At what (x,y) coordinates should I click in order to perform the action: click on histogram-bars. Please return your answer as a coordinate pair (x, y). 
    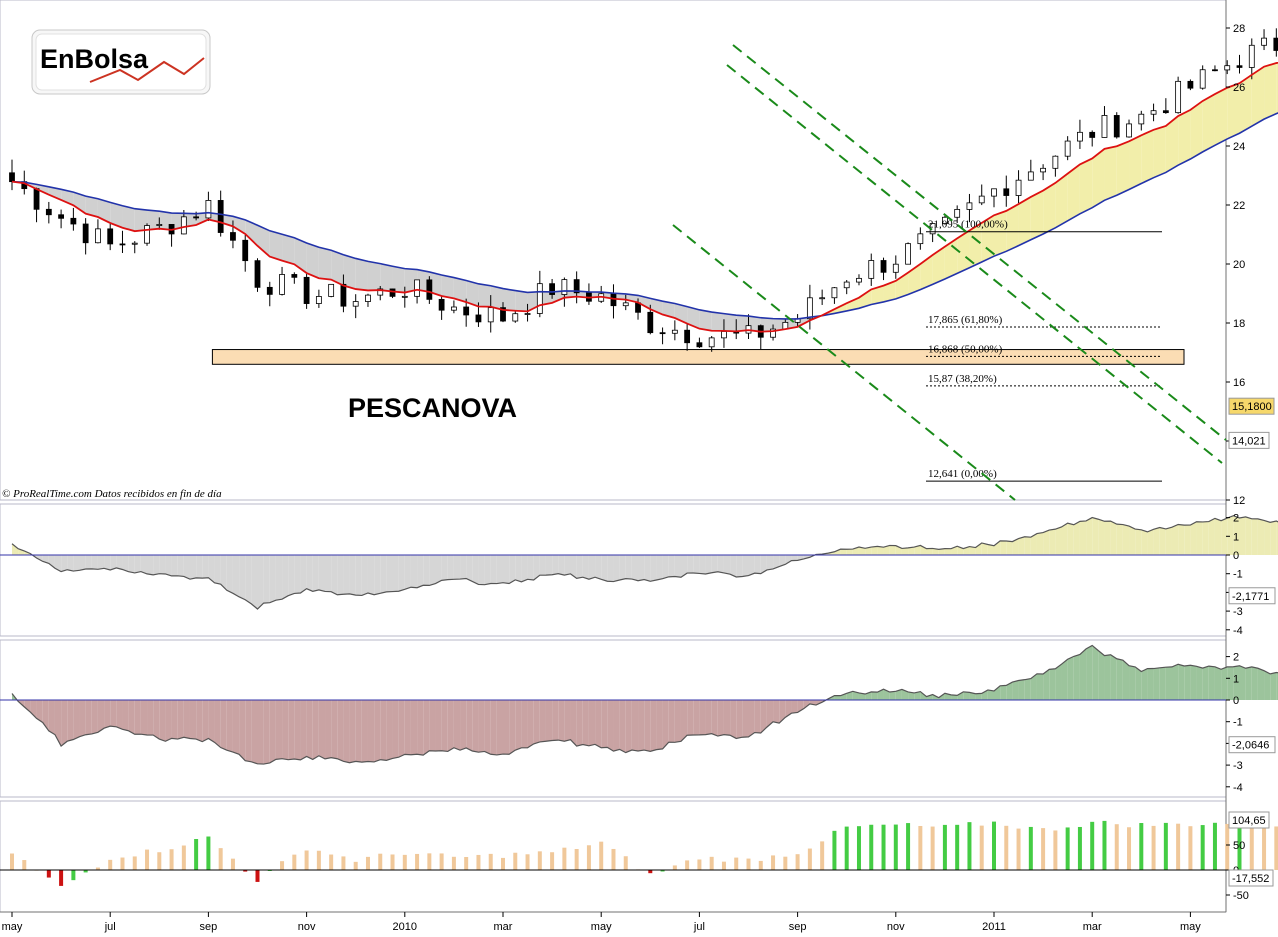
    Looking at the image, I should click on (644, 853).